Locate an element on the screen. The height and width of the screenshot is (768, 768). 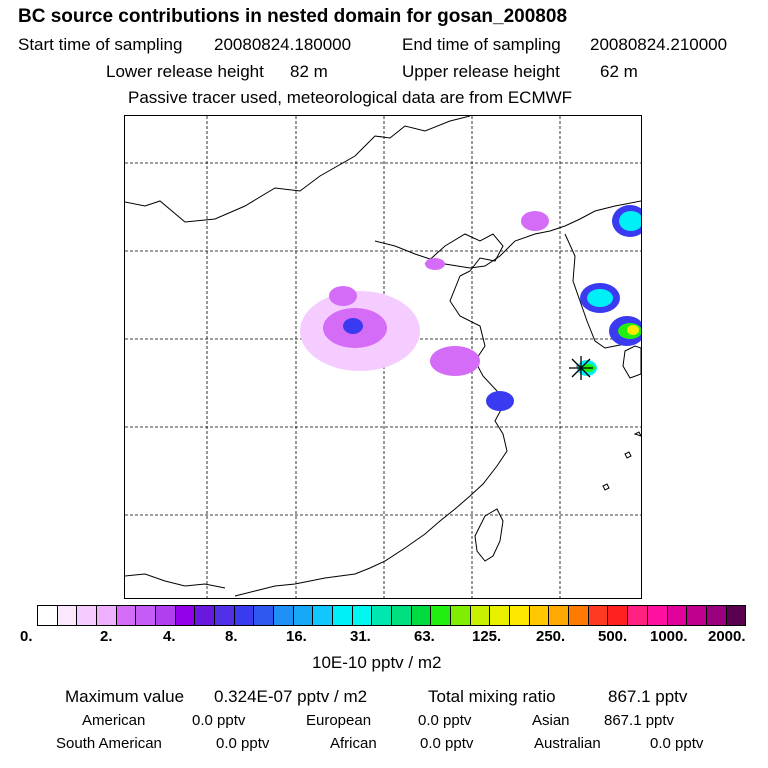
kyushu is located at coordinates (631, 362).